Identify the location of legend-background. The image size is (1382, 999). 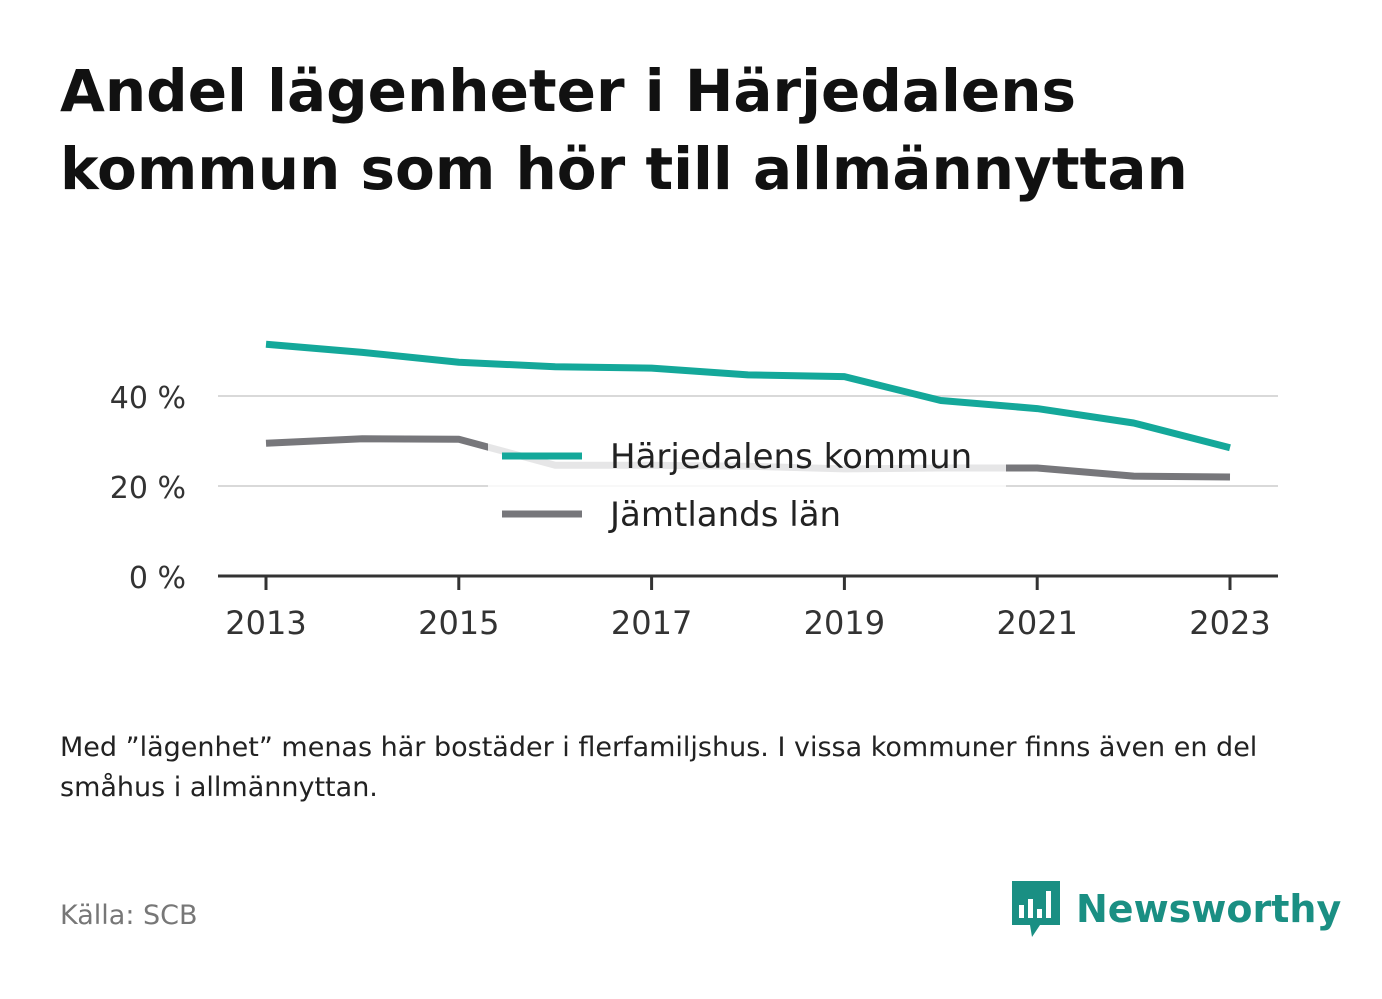
(747, 485).